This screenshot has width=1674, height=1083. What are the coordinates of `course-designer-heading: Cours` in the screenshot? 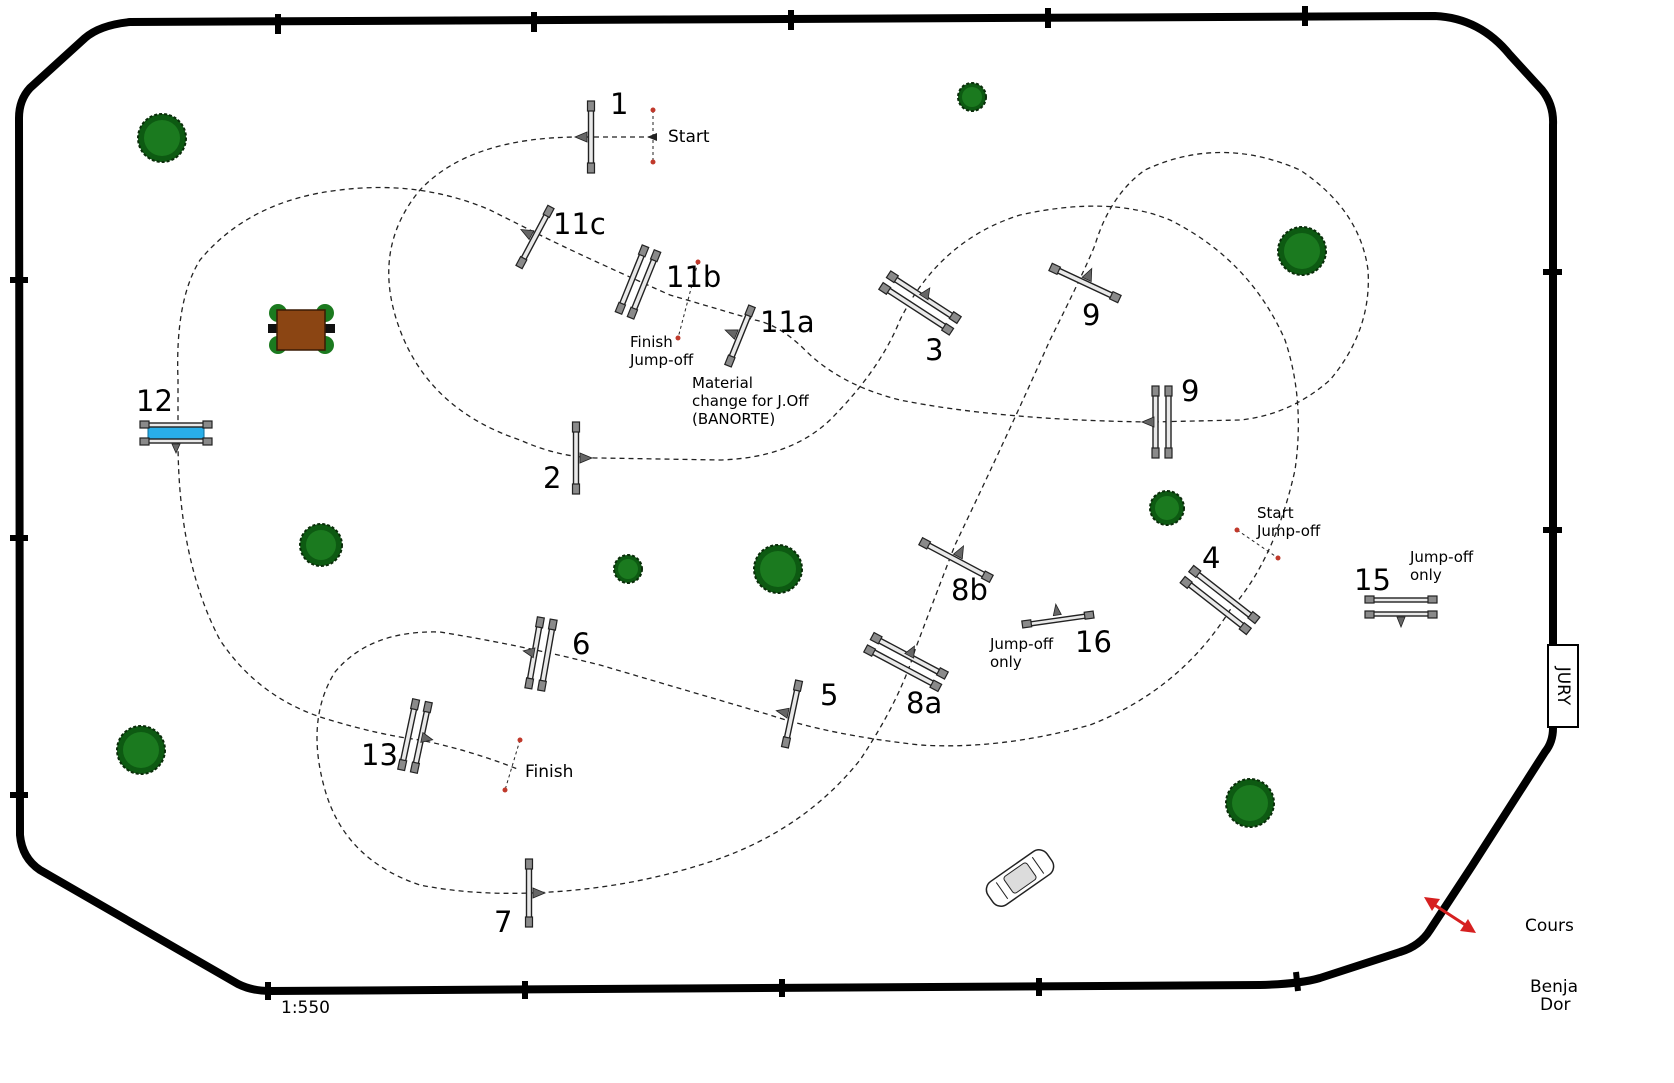 It's located at (1549, 926).